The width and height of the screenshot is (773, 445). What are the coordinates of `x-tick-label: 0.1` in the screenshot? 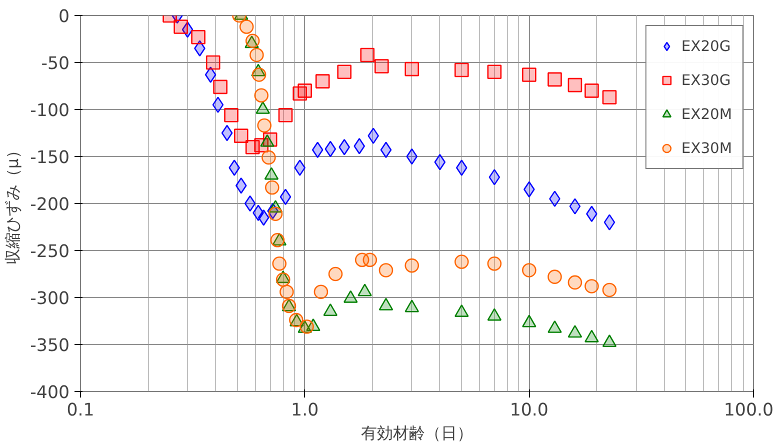 It's located at (80, 410).